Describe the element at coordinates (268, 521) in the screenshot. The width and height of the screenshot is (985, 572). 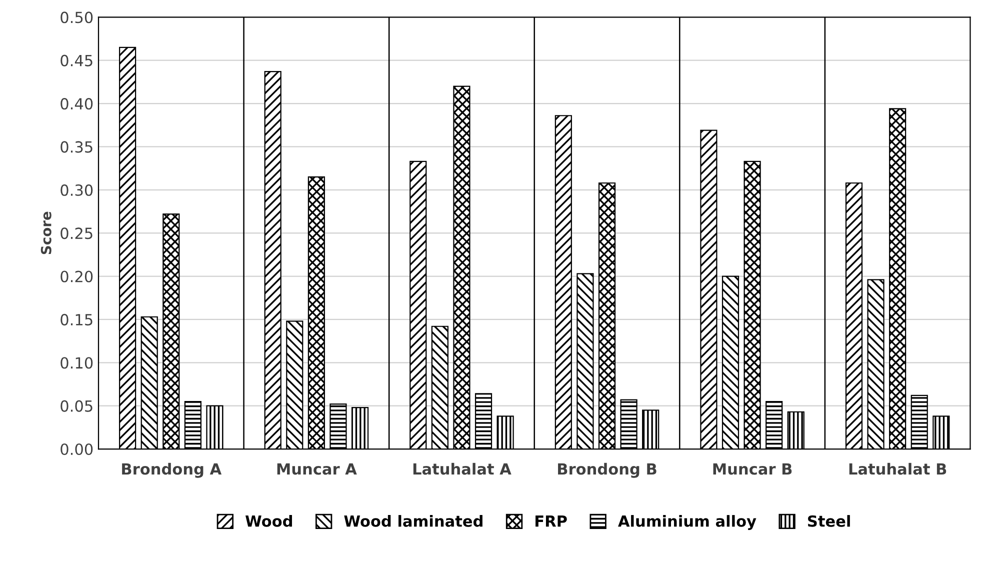
I see `legend-label: Wood` at that location.